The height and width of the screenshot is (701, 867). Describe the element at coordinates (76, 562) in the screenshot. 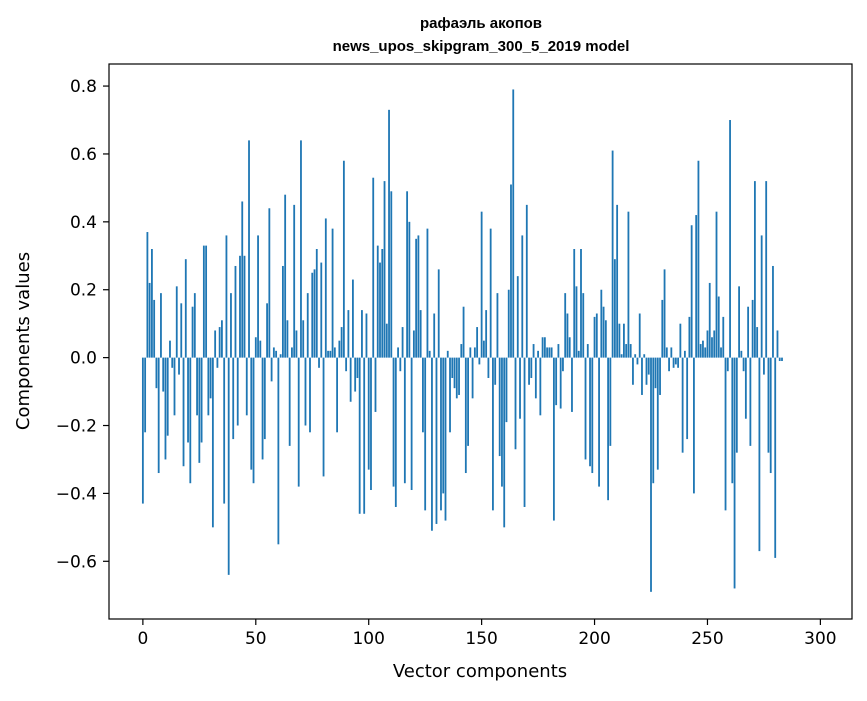

I see `y-tick-label: −0.6` at that location.